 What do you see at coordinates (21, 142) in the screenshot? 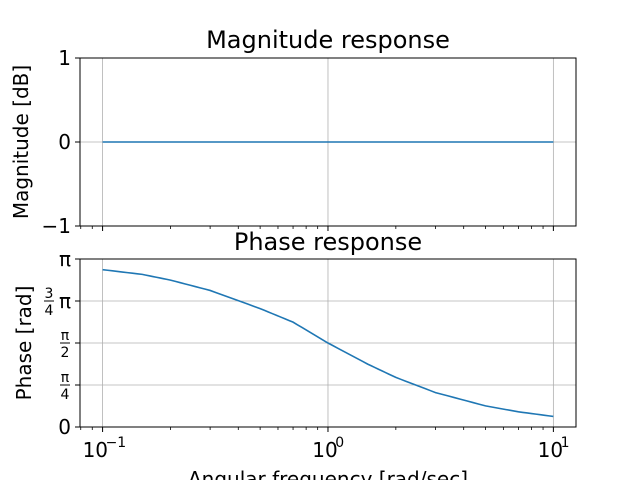
I see `magnitude-ylabel: Magnitude [dB]` at bounding box center [21, 142].